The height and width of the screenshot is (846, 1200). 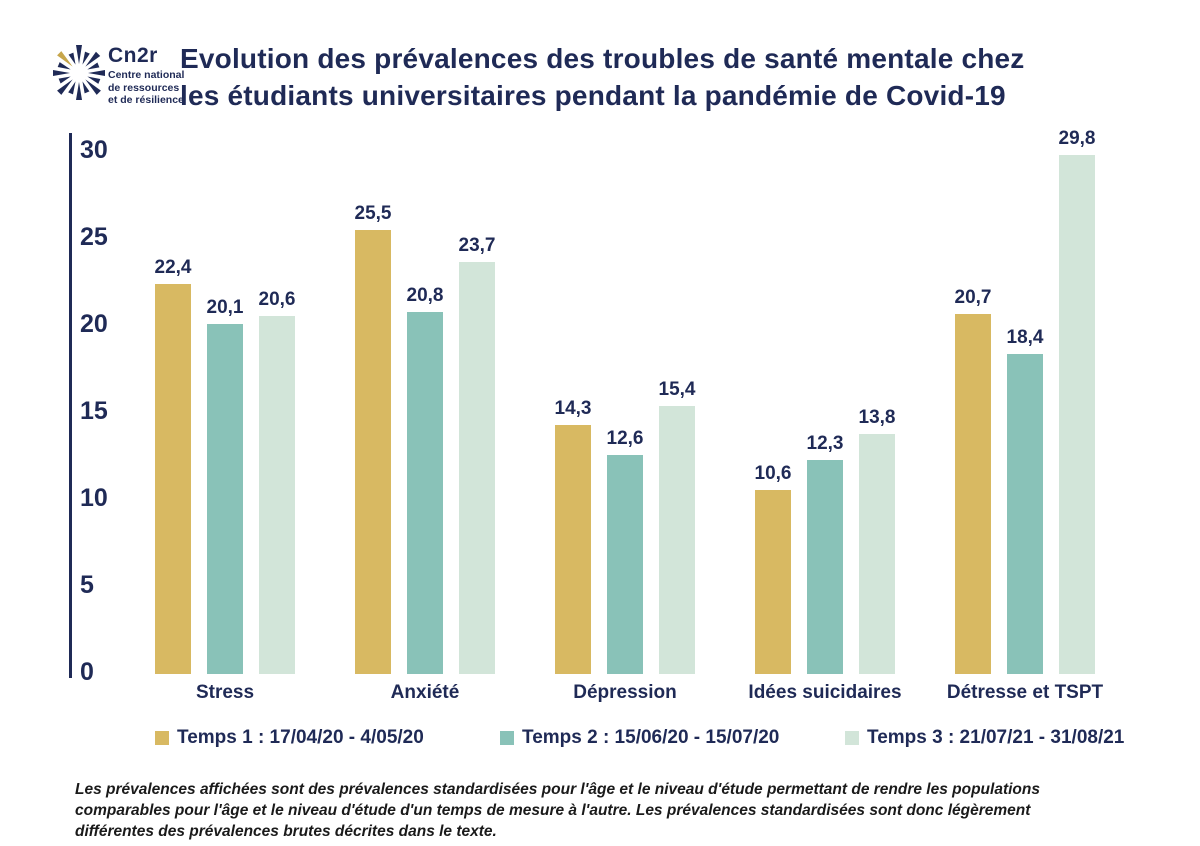 What do you see at coordinates (277, 299) in the screenshot?
I see `bar-value-label: 20,6` at bounding box center [277, 299].